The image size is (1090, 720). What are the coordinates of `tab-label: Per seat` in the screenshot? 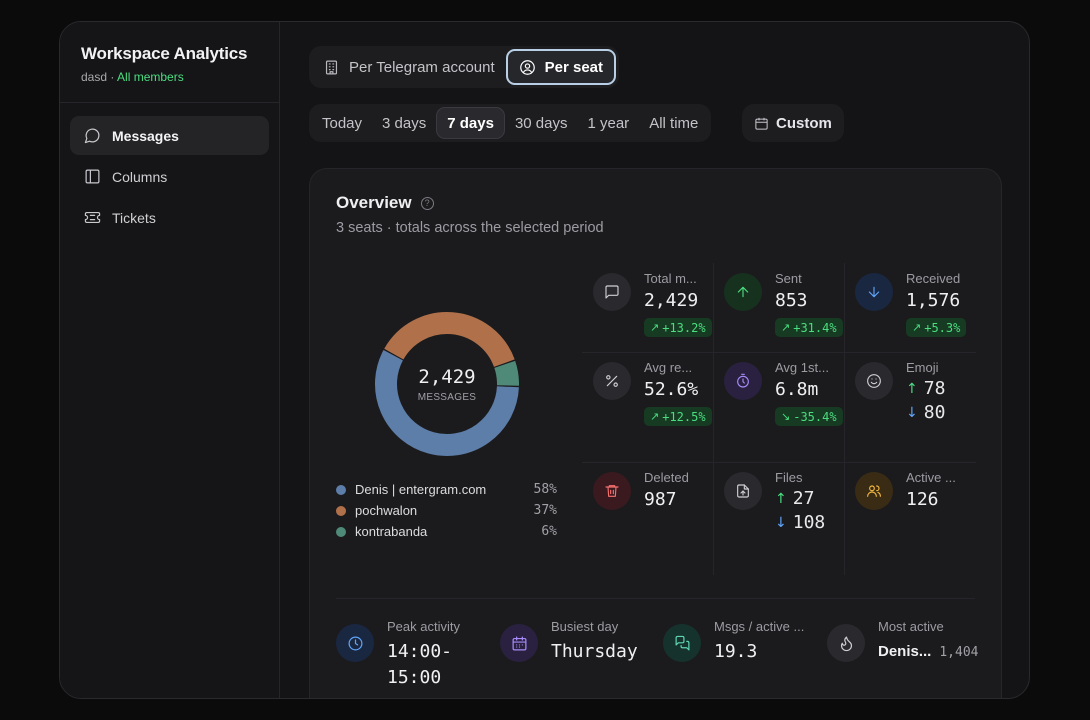 It's located at (574, 67).